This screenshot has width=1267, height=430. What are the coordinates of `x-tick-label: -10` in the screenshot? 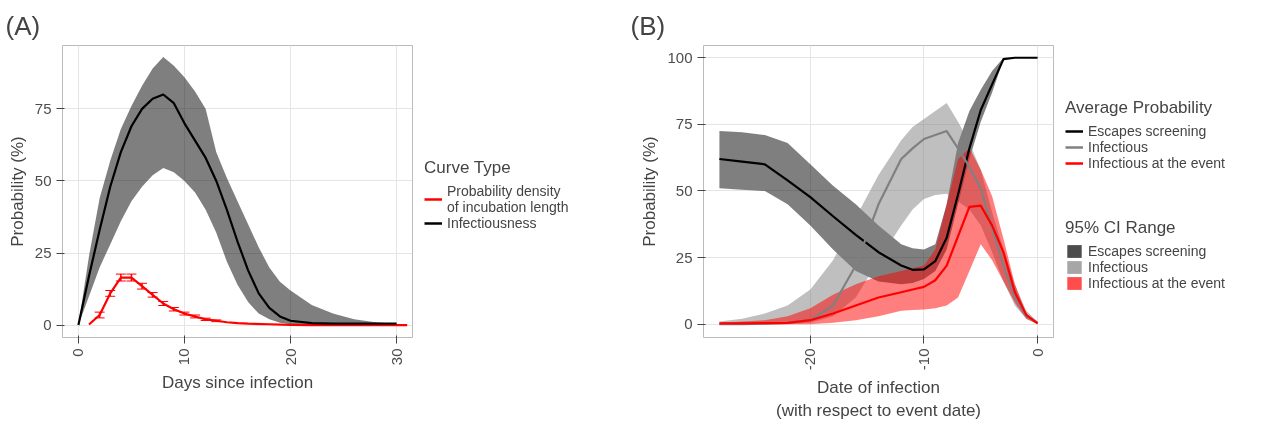 It's located at (923, 359).